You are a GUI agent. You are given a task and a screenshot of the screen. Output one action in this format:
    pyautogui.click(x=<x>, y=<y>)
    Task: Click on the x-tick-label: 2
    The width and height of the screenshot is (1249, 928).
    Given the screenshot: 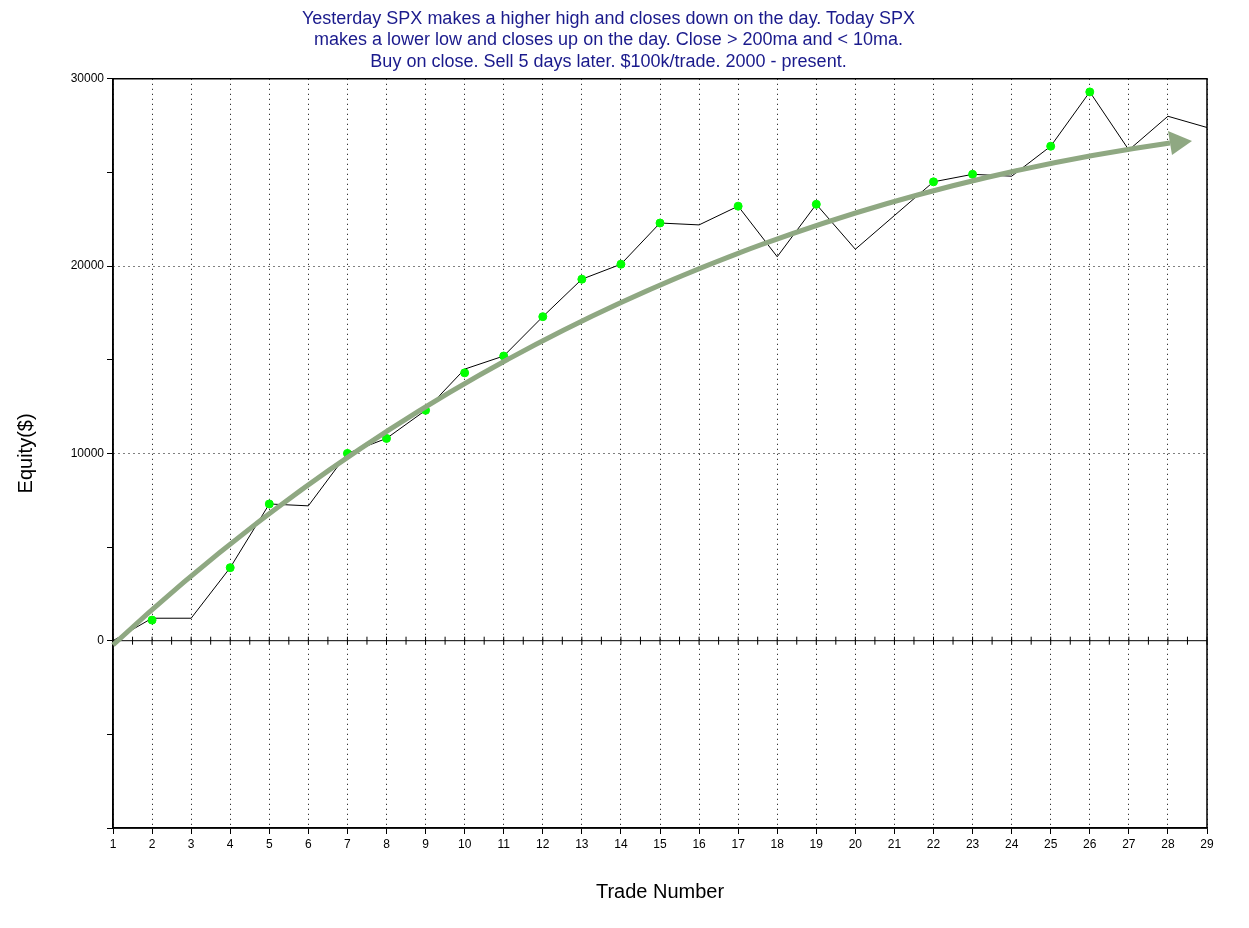 What is the action you would take?
    pyautogui.click(x=152, y=843)
    